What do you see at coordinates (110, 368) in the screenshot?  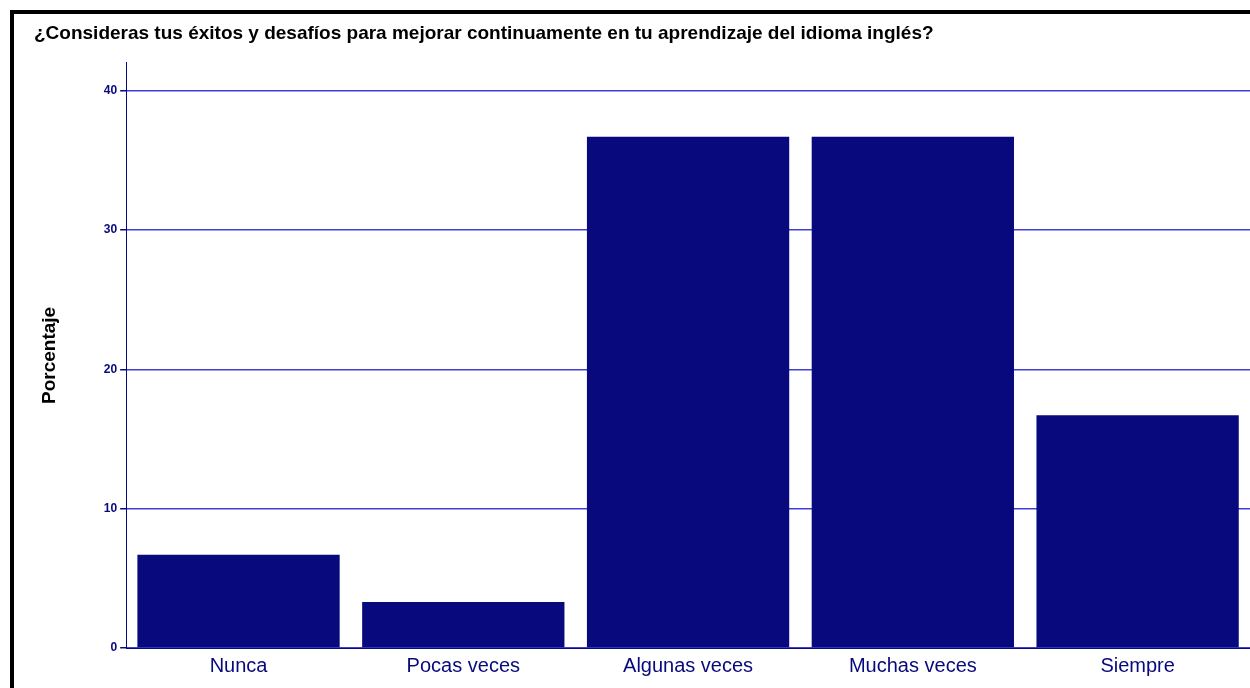 I see `y-tick-label: 20` at bounding box center [110, 368].